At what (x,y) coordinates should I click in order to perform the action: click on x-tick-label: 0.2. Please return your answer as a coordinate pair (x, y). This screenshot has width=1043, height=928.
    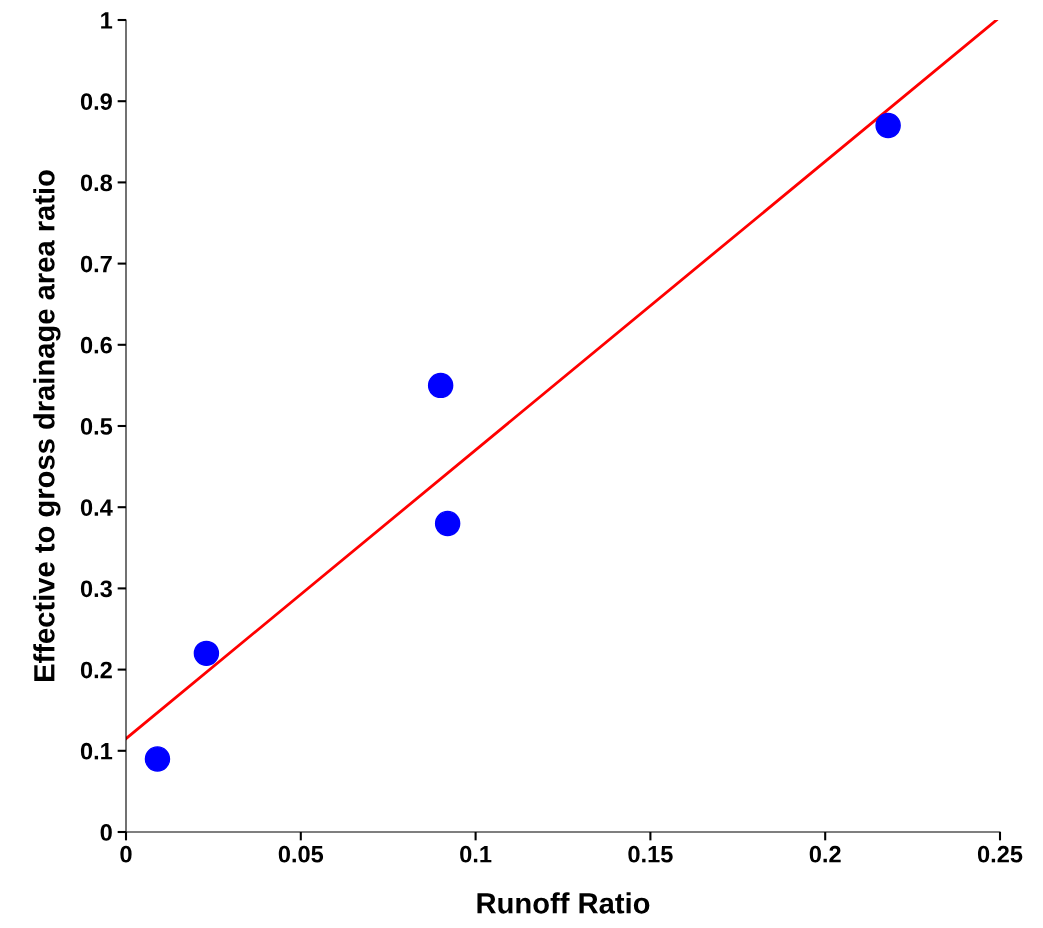
    Looking at the image, I should click on (825, 854).